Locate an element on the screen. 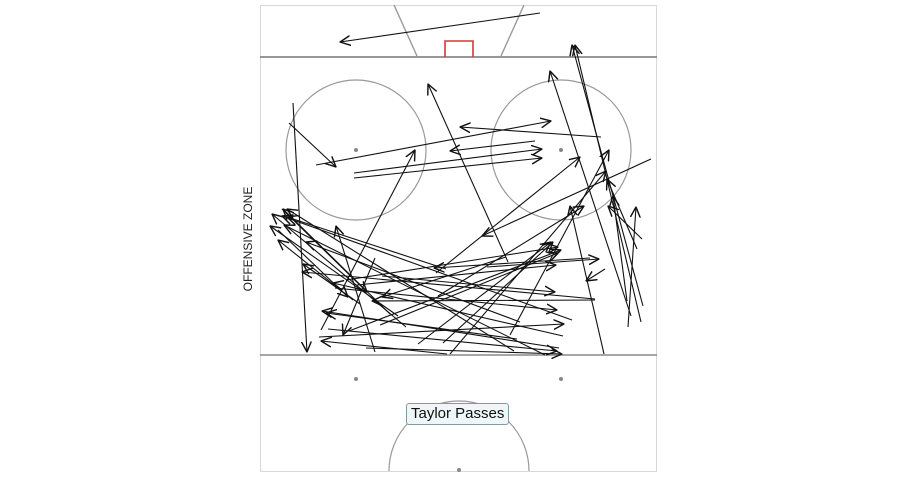  neutral-dot-left is located at coordinates (356, 379).